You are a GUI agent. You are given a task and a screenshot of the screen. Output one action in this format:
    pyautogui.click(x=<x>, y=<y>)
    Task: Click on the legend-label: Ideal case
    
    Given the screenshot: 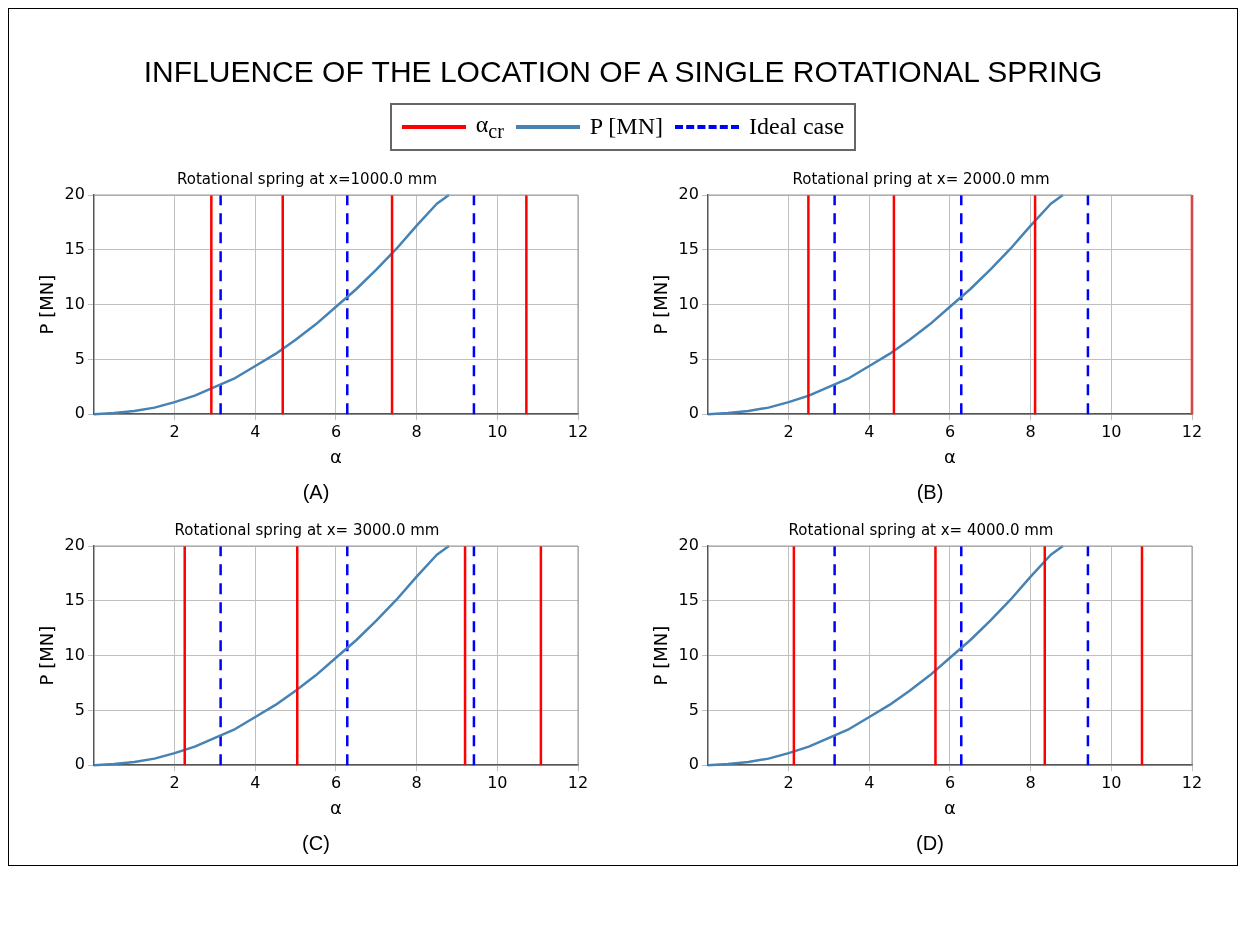 What is the action you would take?
    pyautogui.click(x=796, y=127)
    